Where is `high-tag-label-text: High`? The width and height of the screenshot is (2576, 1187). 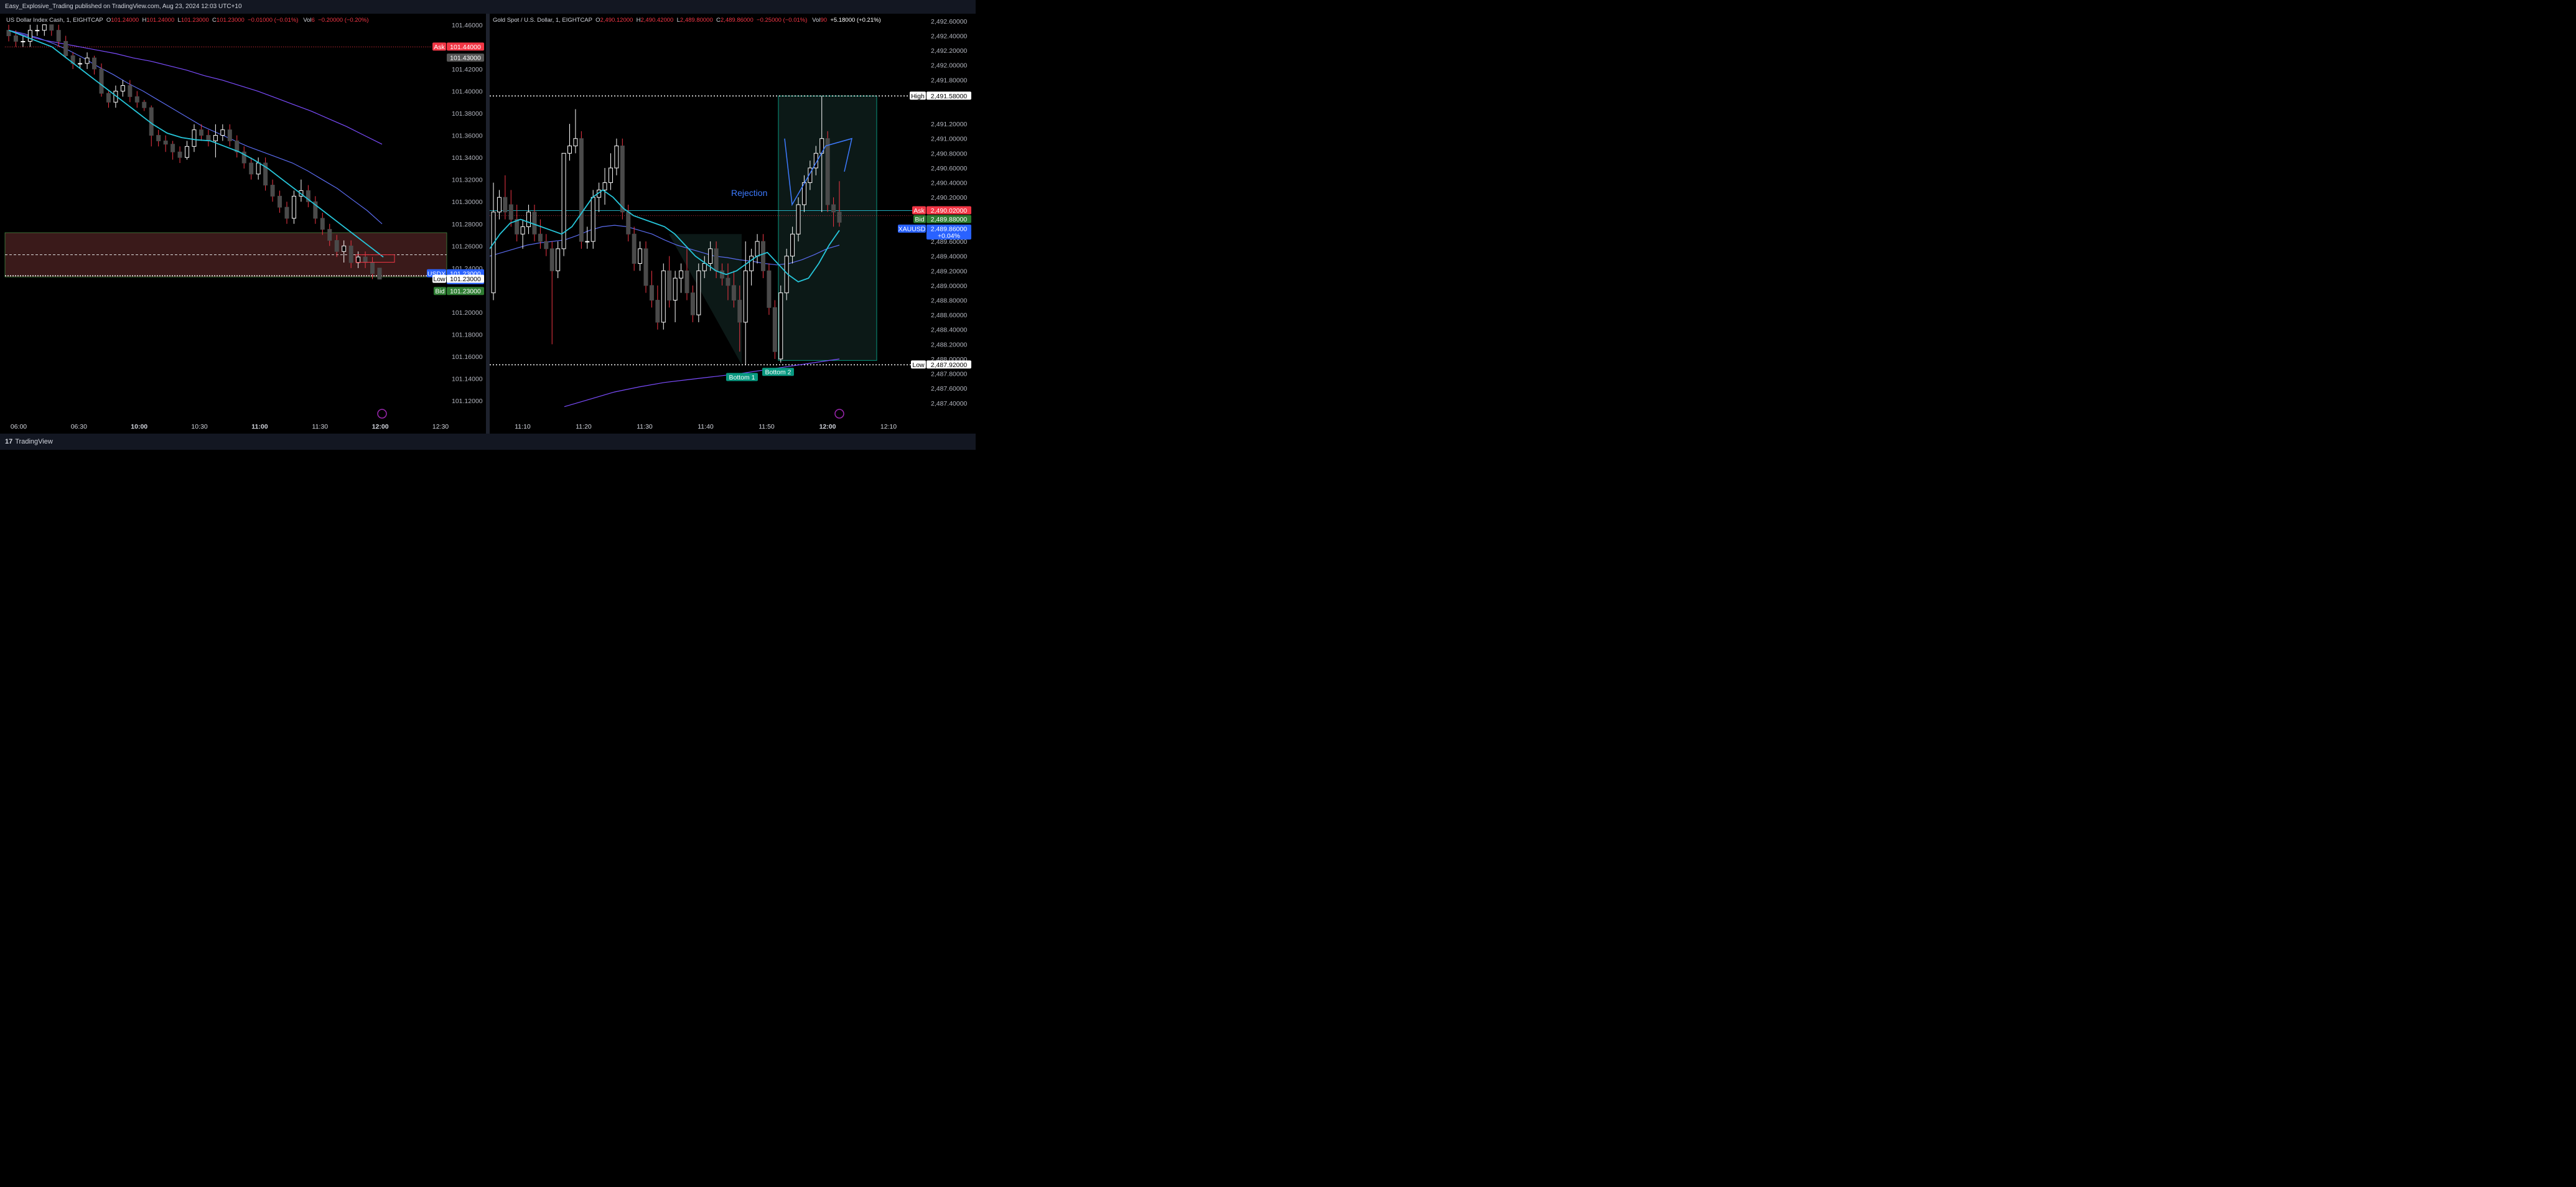
high-tag-label-text: High is located at coordinates (918, 96).